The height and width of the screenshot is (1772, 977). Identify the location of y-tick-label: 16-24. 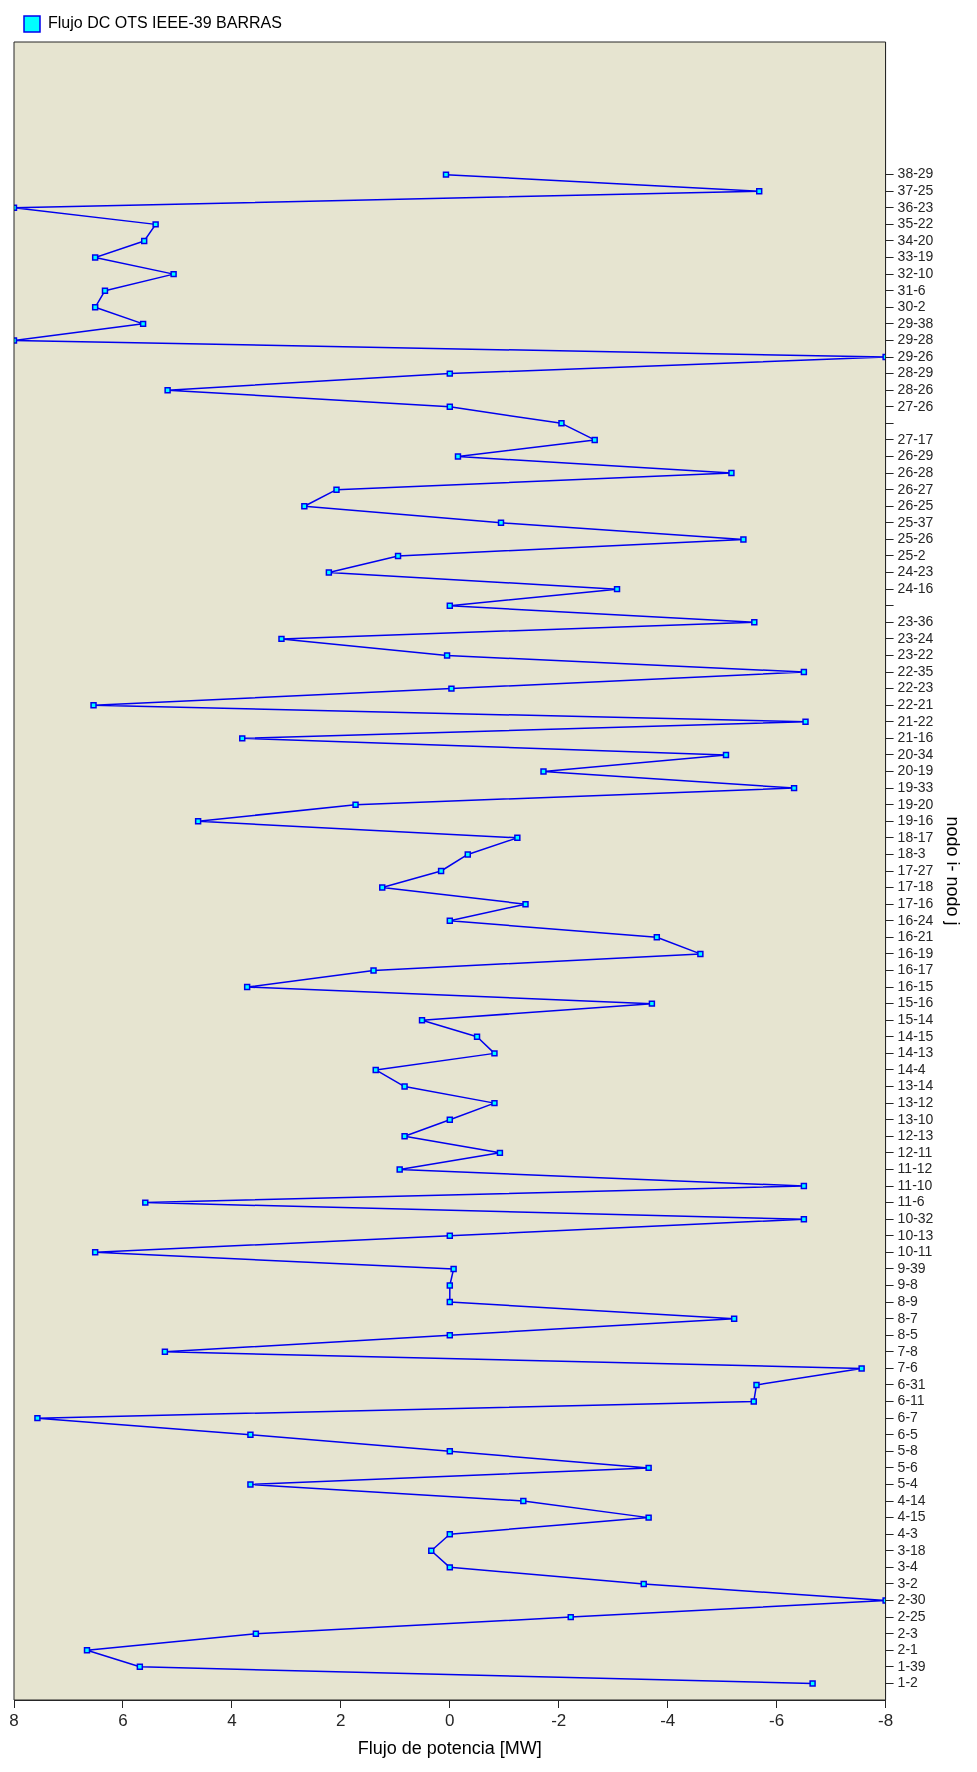
(915, 919).